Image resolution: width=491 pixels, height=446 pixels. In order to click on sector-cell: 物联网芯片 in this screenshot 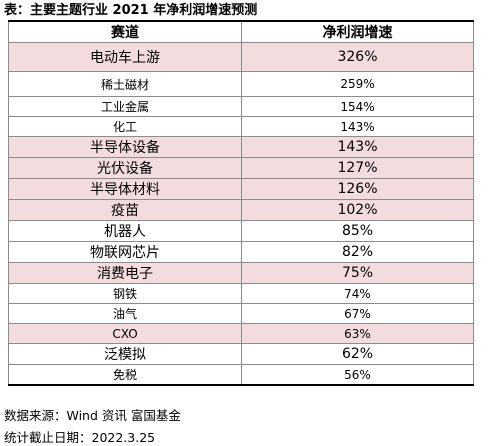, I will do `click(125, 252)`.